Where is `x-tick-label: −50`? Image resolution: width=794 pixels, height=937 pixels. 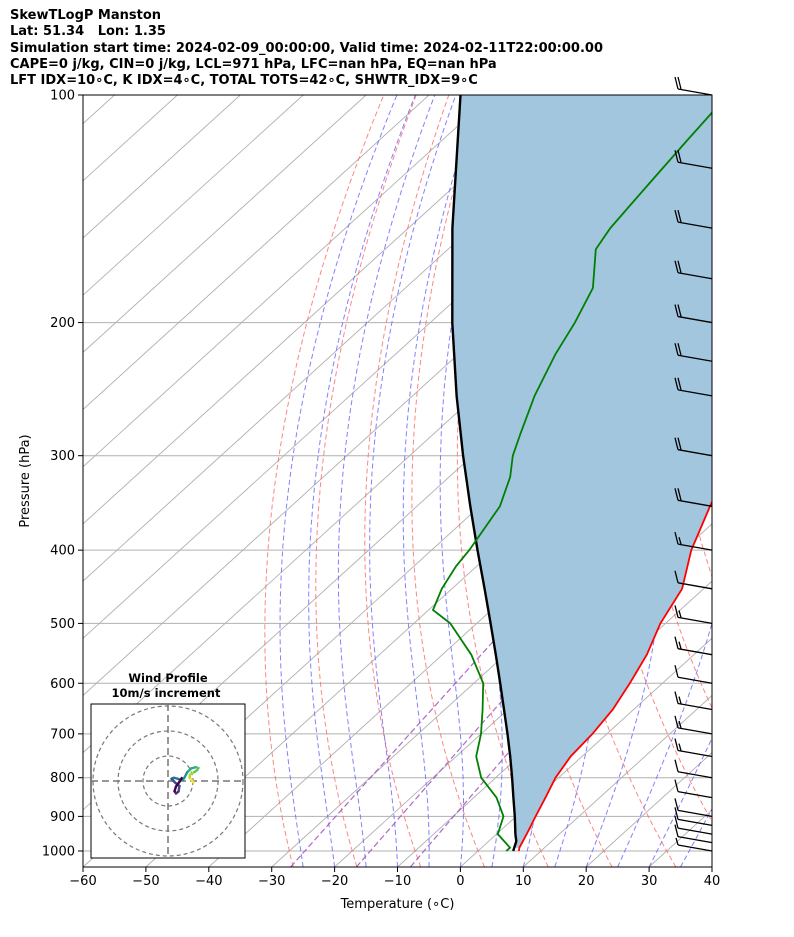 x-tick-label: −50 is located at coordinates (145, 881).